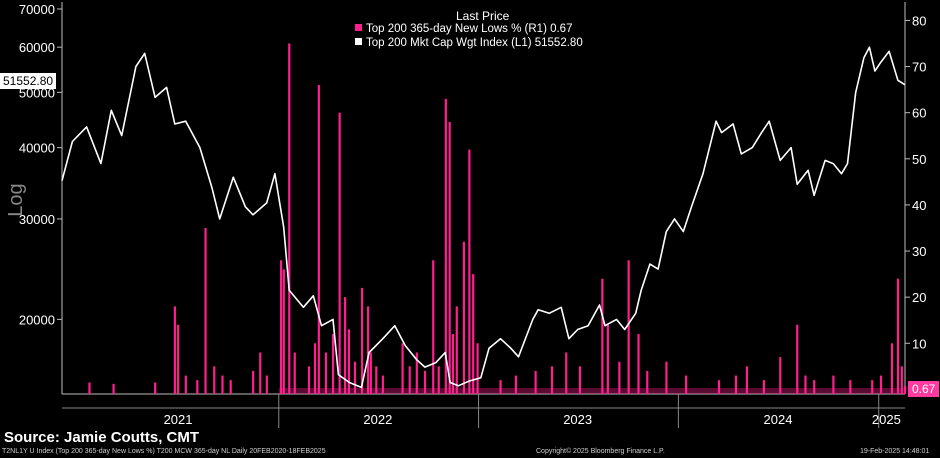 The width and height of the screenshot is (940, 458). What do you see at coordinates (924, 389) in the screenshot?
I see `last-value-badge-right: 0.67` at bounding box center [924, 389].